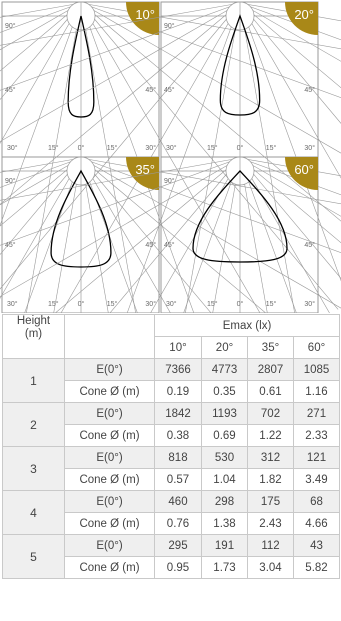 This screenshot has width=341, height=621. What do you see at coordinates (178, 369) in the screenshot?
I see `illuminance-value: 7366` at bounding box center [178, 369].